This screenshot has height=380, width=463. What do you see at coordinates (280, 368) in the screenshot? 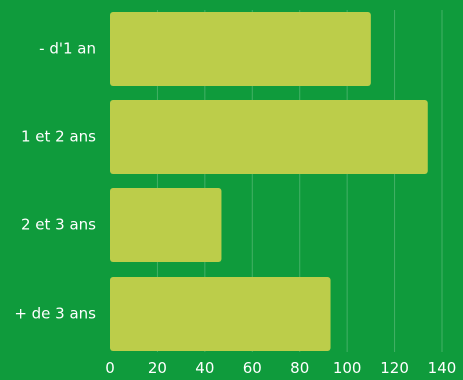
I see `x-axis-tick-labels: 0 20 40 60 80 100 120 140` at bounding box center [280, 368].